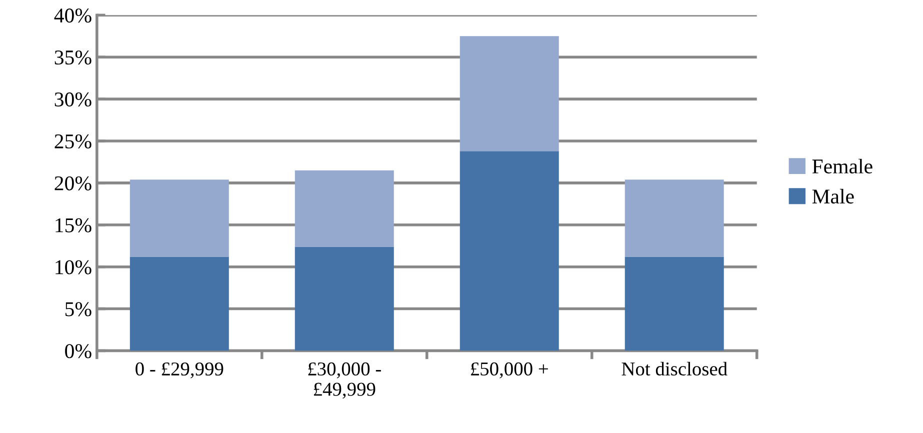 This screenshot has height=433, width=923. What do you see at coordinates (73, 15) in the screenshot?
I see `y-tick-label: 40%` at bounding box center [73, 15].